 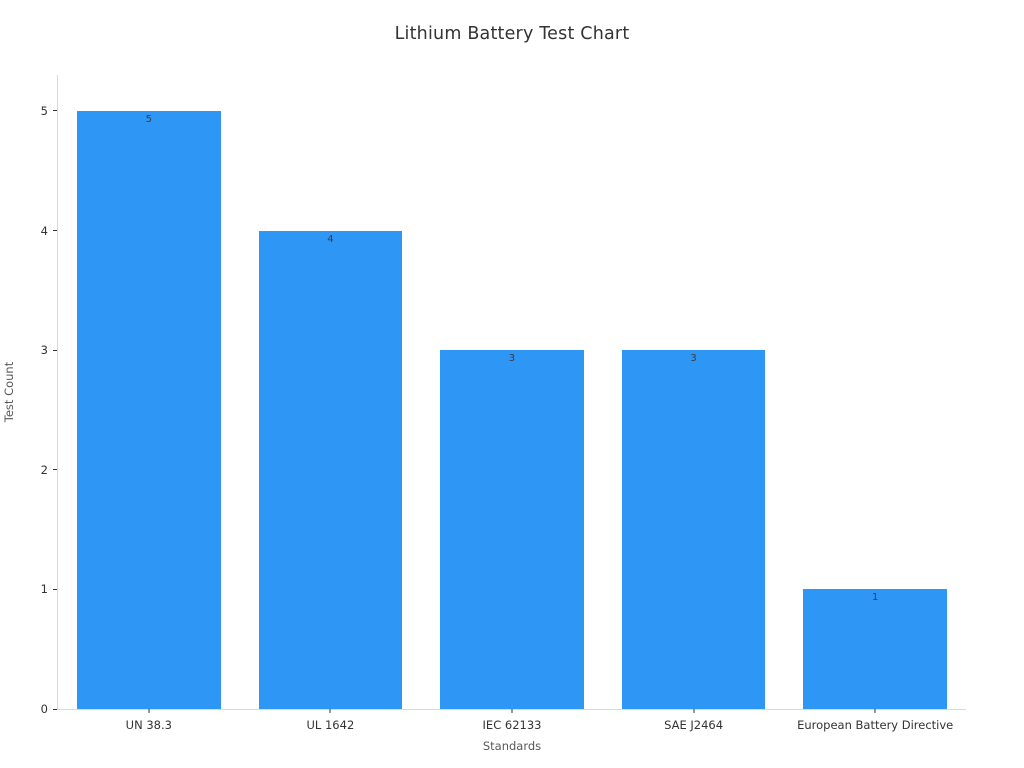 I want to click on bar-value-label: 4, so click(x=330, y=239).